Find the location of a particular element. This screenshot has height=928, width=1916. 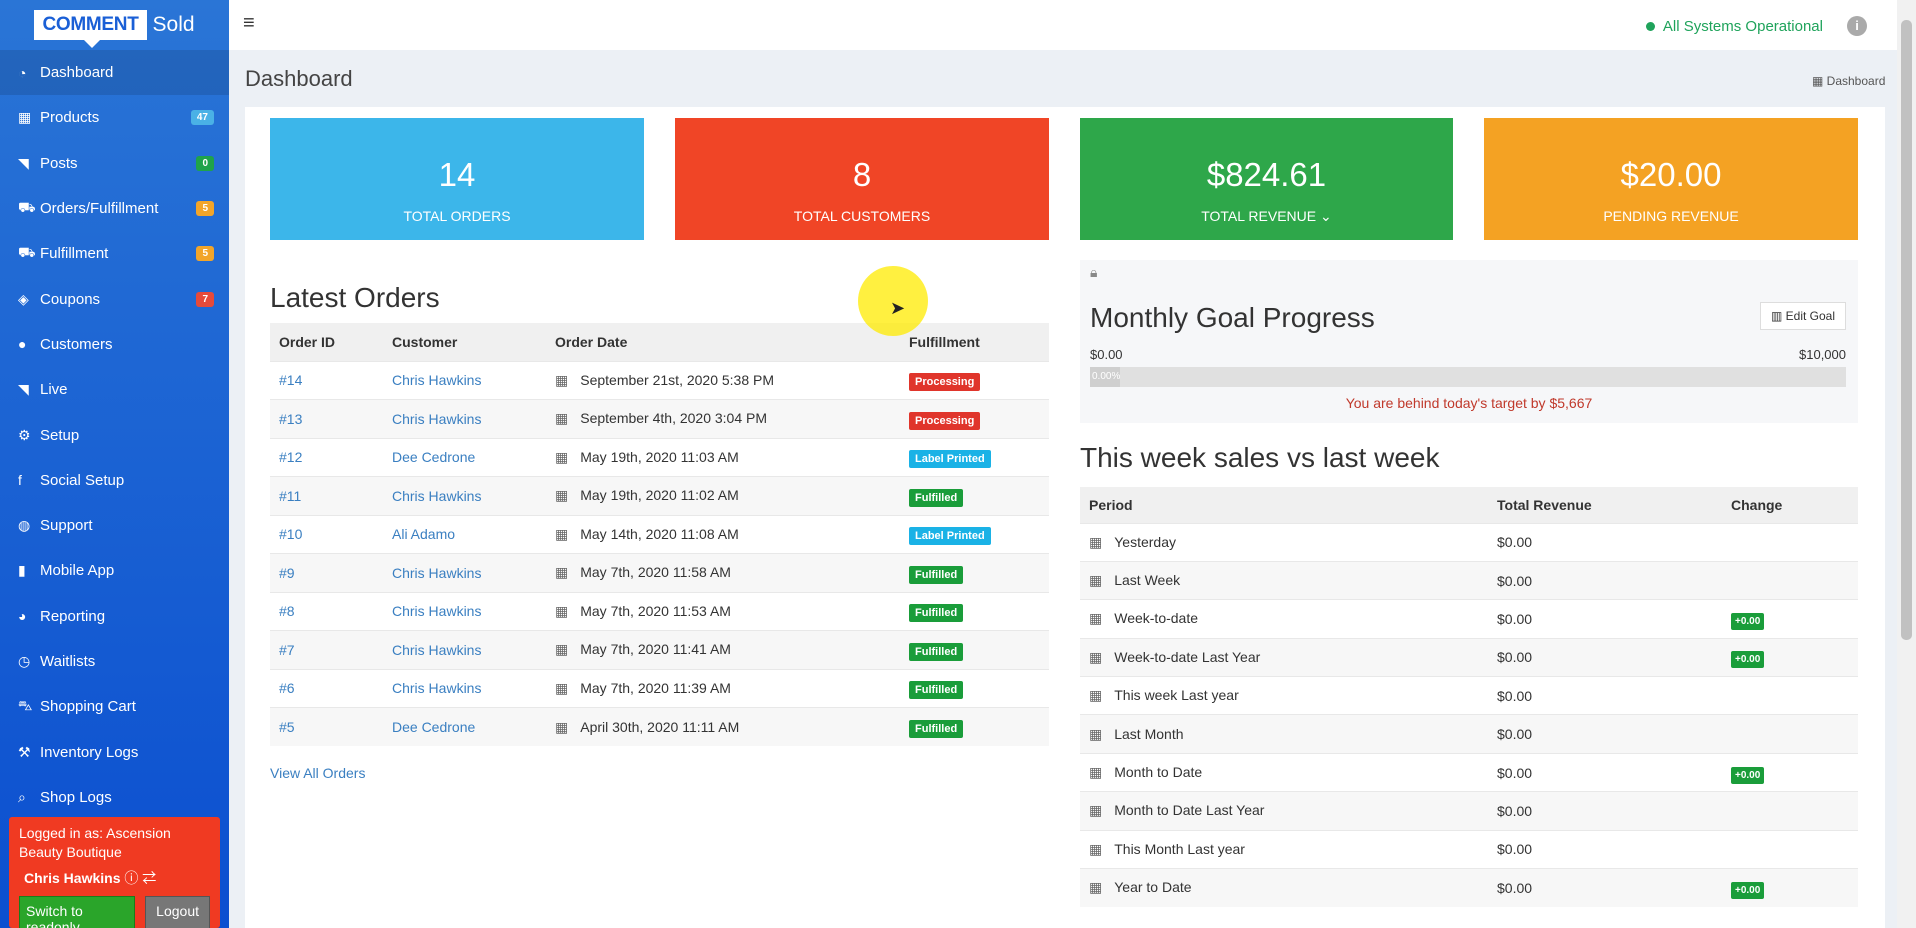

order-id-link: #6 is located at coordinates (287, 688).